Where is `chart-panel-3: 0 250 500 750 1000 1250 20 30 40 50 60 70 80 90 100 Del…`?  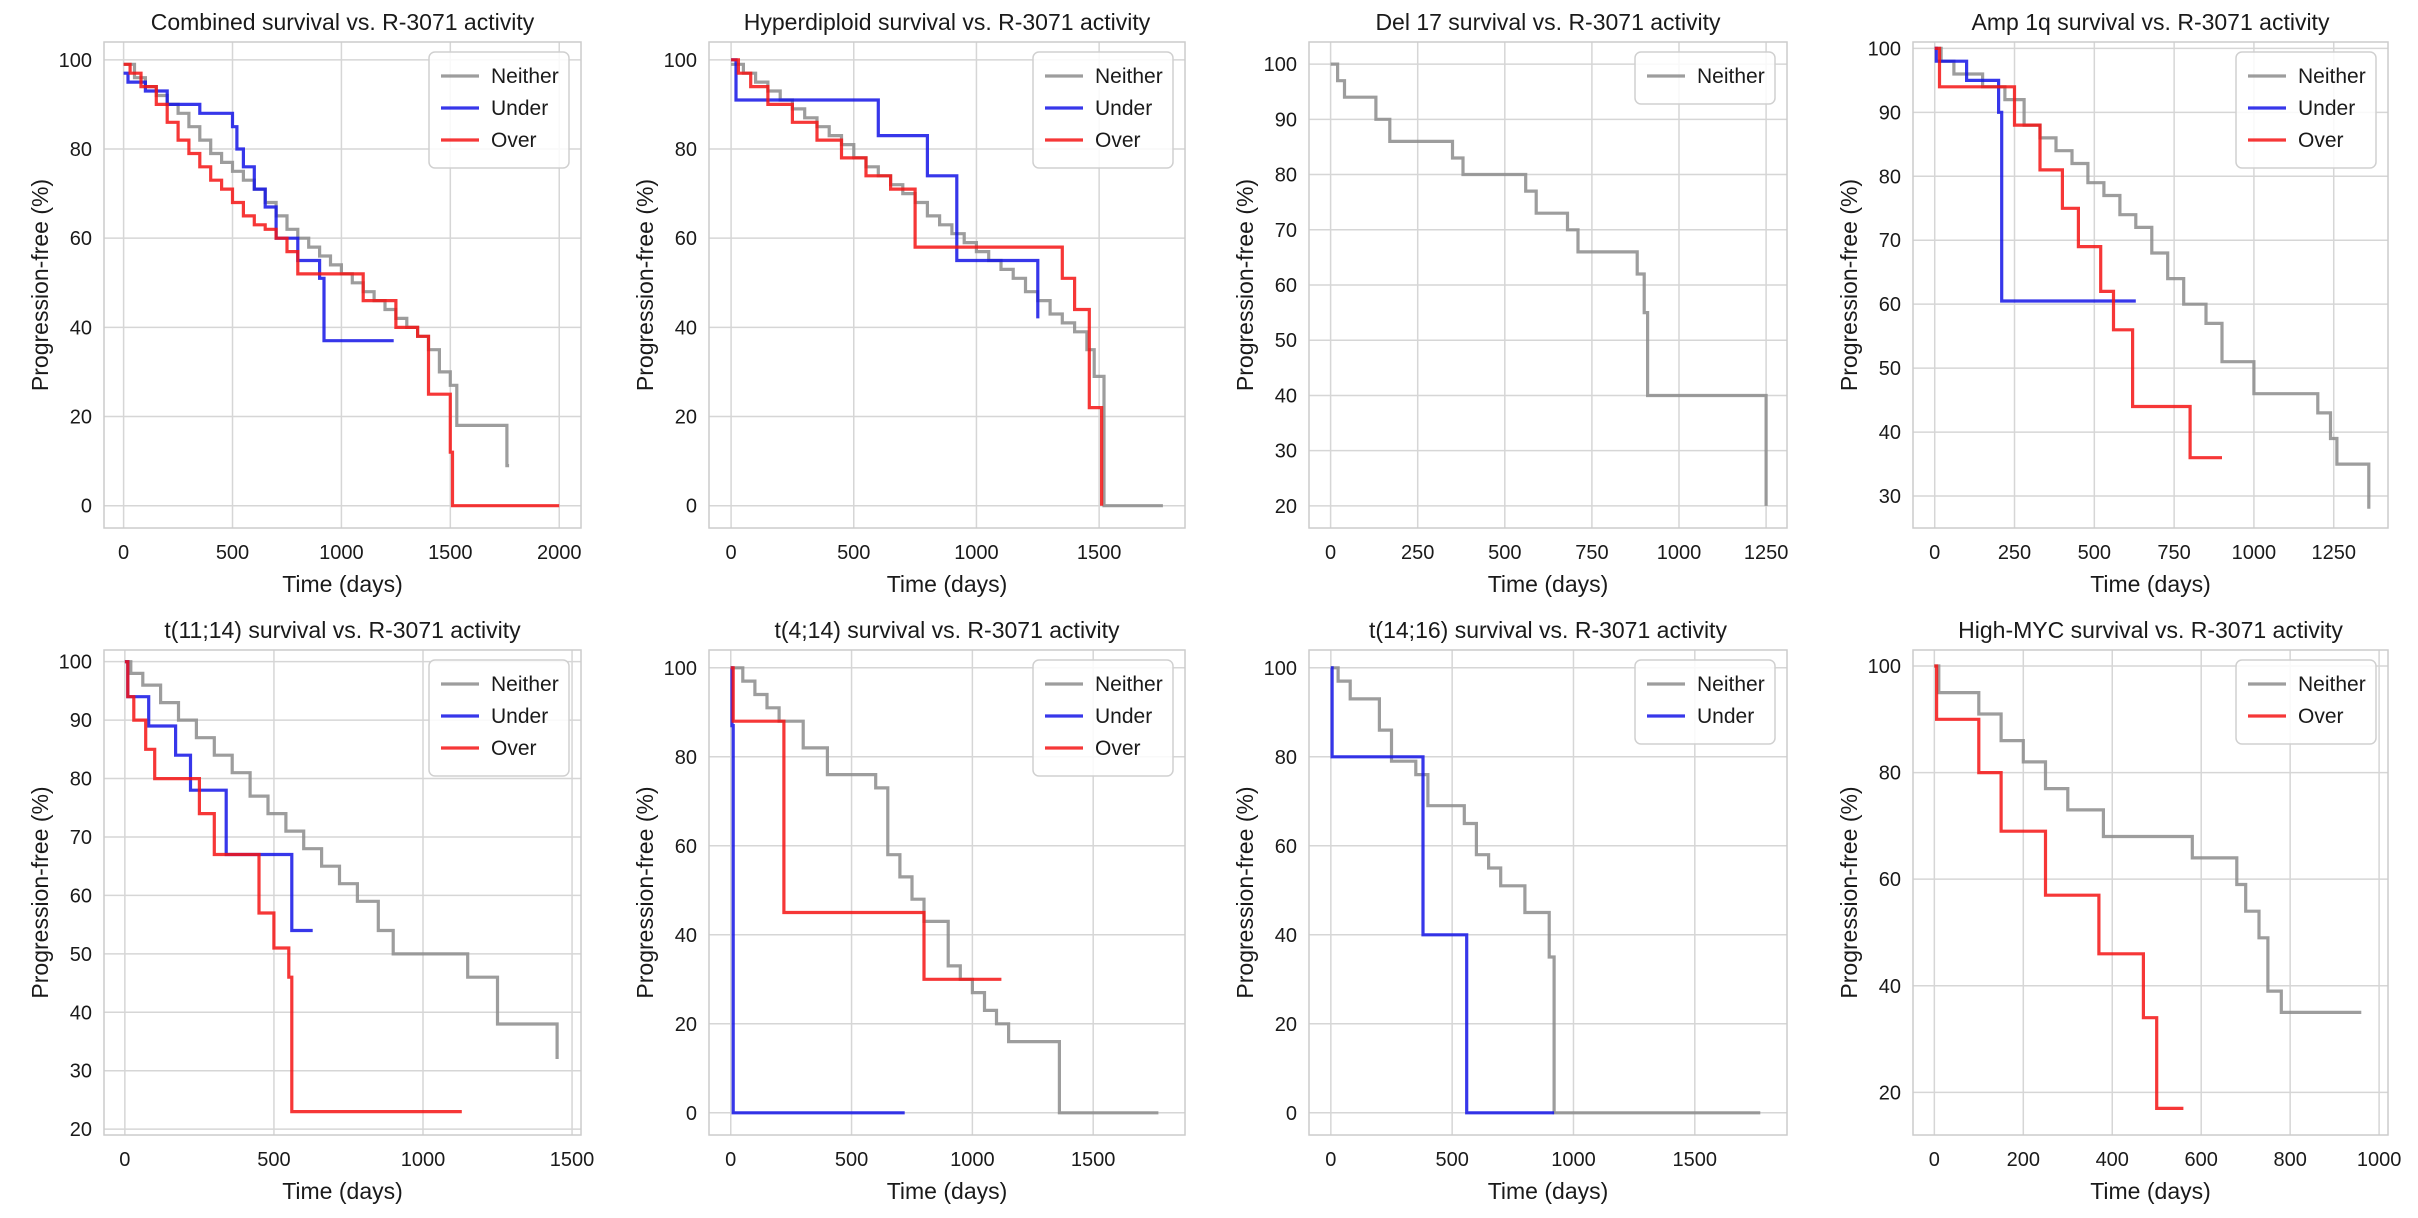
chart-panel-3: 0 250 500 750 1000 1250 20 30 40 50 60 70 80 90 100 Del… is located at coordinates (1510, 303).